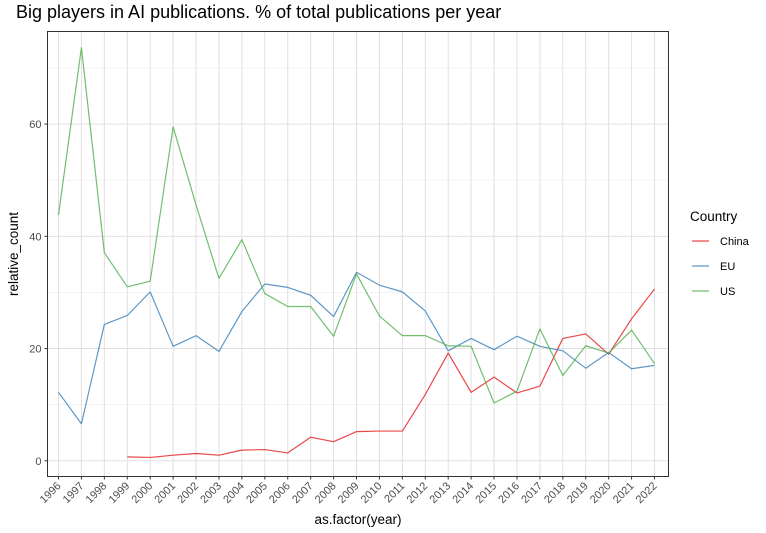 This screenshot has height=533, width=766. Describe the element at coordinates (624, 493) in the screenshot. I see `x-tick-label: 2021` at that location.